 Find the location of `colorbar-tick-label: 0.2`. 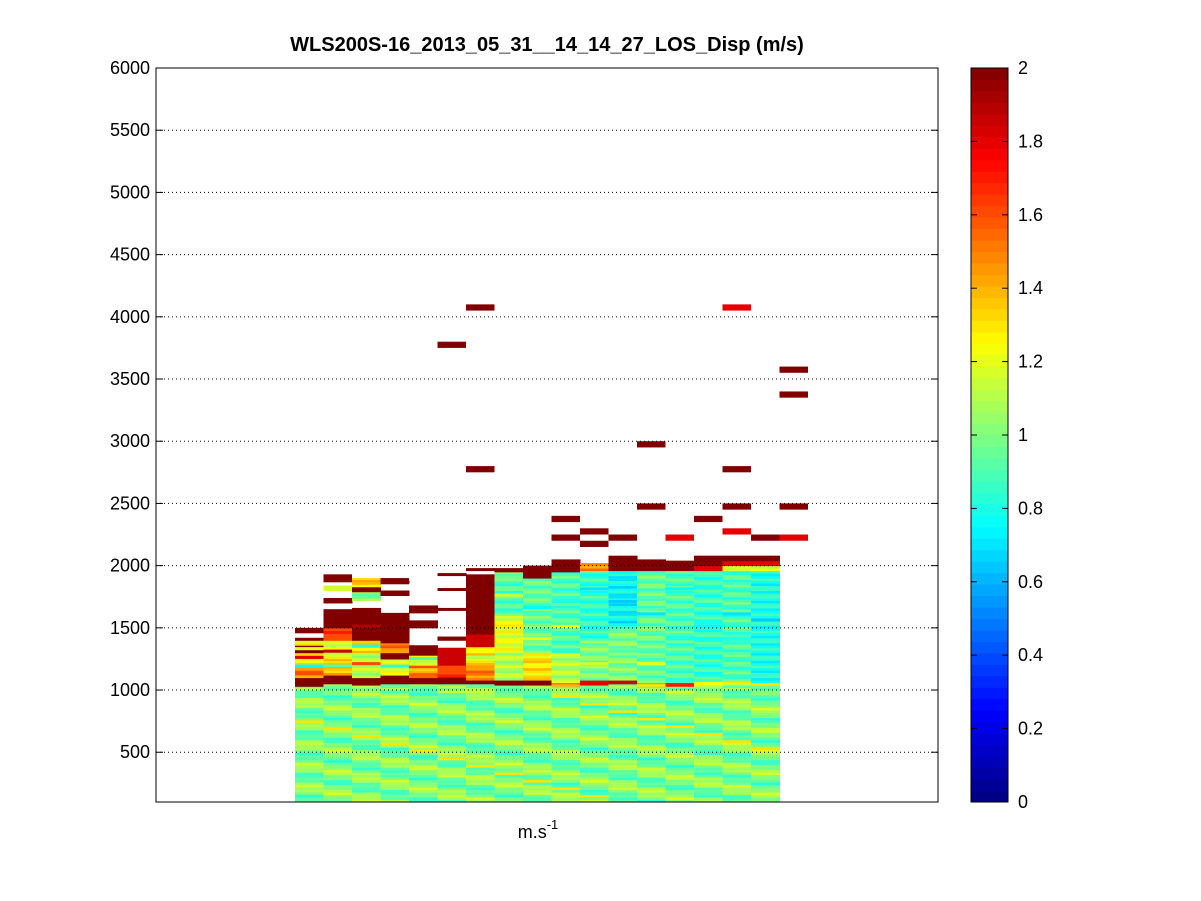

colorbar-tick-label: 0.2 is located at coordinates (1030, 729).